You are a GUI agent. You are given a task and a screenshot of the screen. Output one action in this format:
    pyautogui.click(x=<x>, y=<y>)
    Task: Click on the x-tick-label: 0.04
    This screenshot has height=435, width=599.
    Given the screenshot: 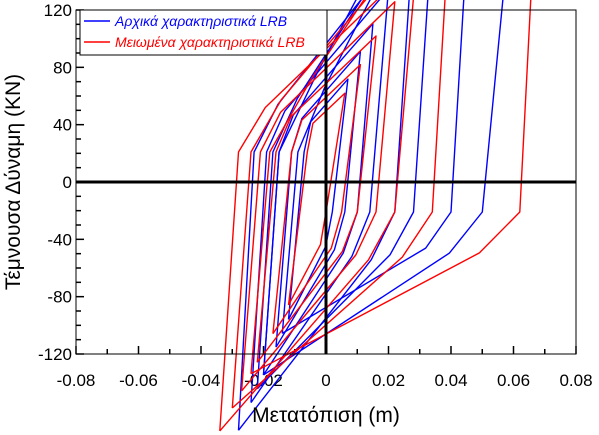 What is the action you would take?
    pyautogui.click(x=450, y=380)
    